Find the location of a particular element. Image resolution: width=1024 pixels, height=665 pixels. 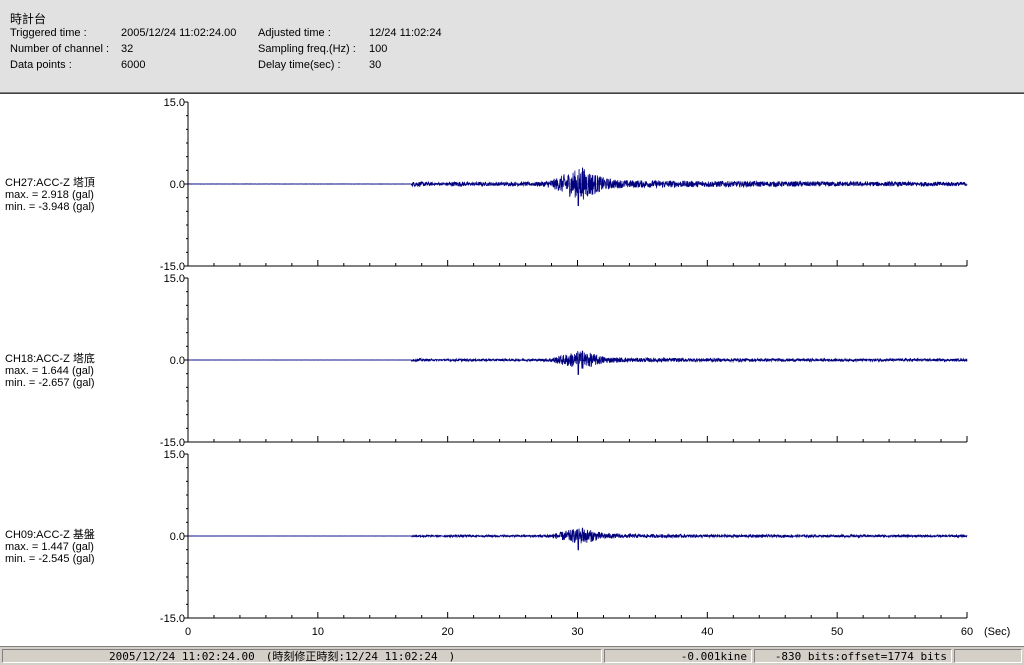

channel-max: max. = 1.447 (gal) is located at coordinates (49, 547).